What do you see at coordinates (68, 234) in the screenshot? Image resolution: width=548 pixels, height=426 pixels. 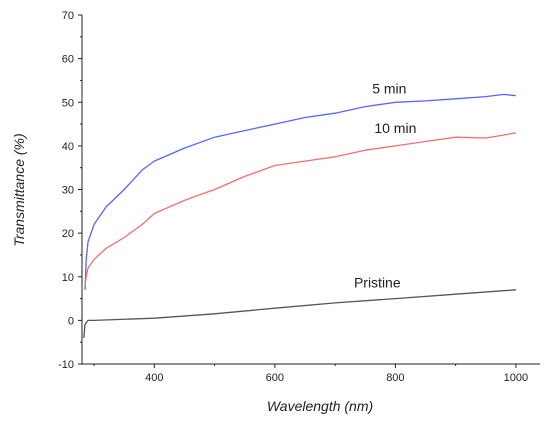 I see `y-tick-label: 20` at bounding box center [68, 234].